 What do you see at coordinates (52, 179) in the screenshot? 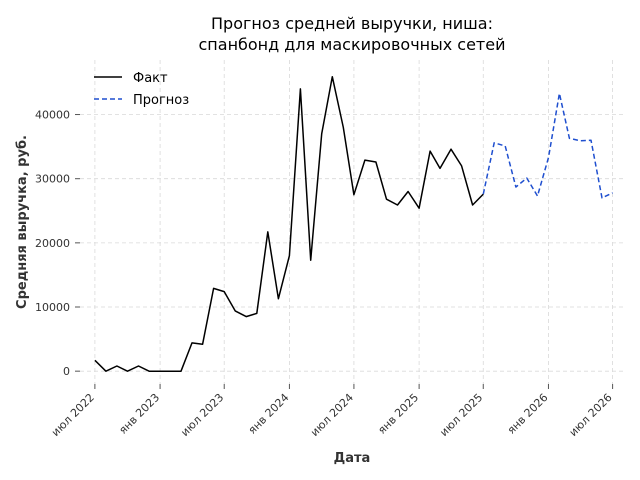
I see `y-tick-label: 30000` at bounding box center [52, 179].